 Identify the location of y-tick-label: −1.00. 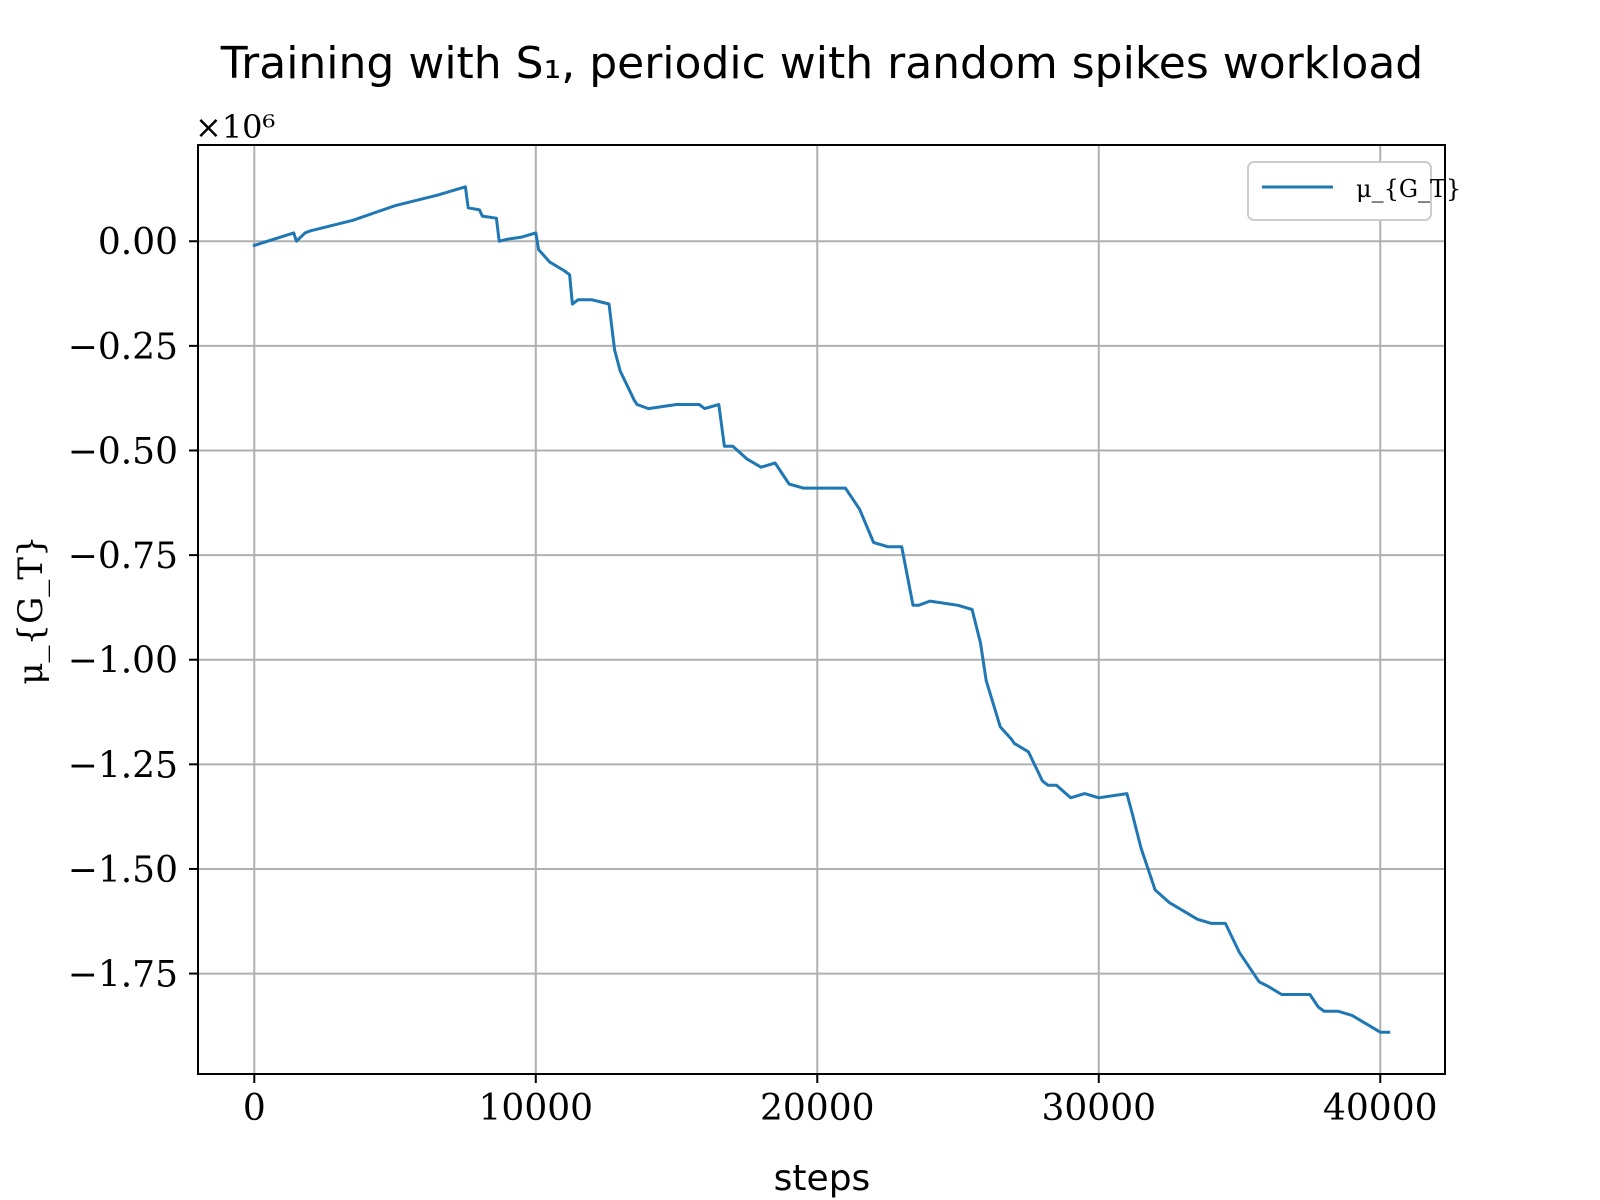
(123, 661).